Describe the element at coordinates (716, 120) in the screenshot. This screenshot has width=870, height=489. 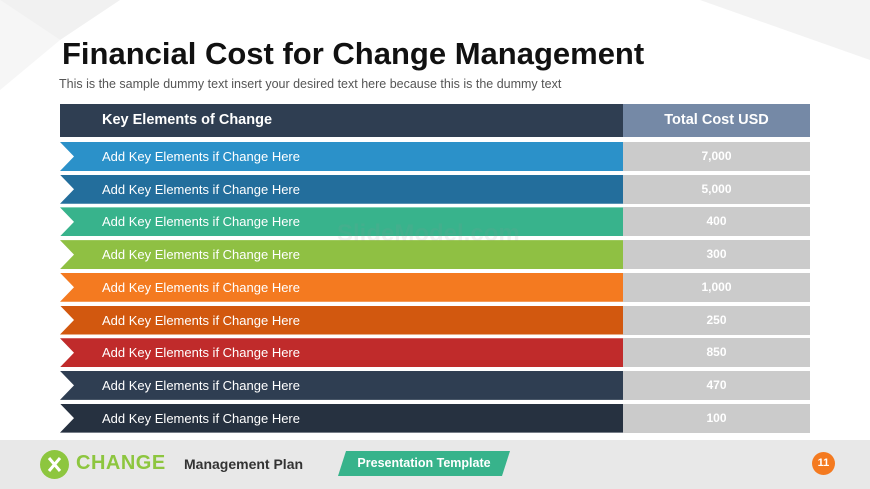
I see `header-total-cost: Total Cost USD` at that location.